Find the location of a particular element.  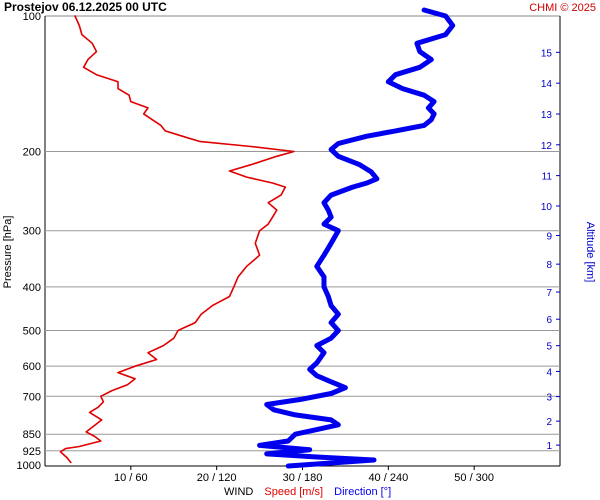

pressure-tick-label: 200 is located at coordinates (32, 152).